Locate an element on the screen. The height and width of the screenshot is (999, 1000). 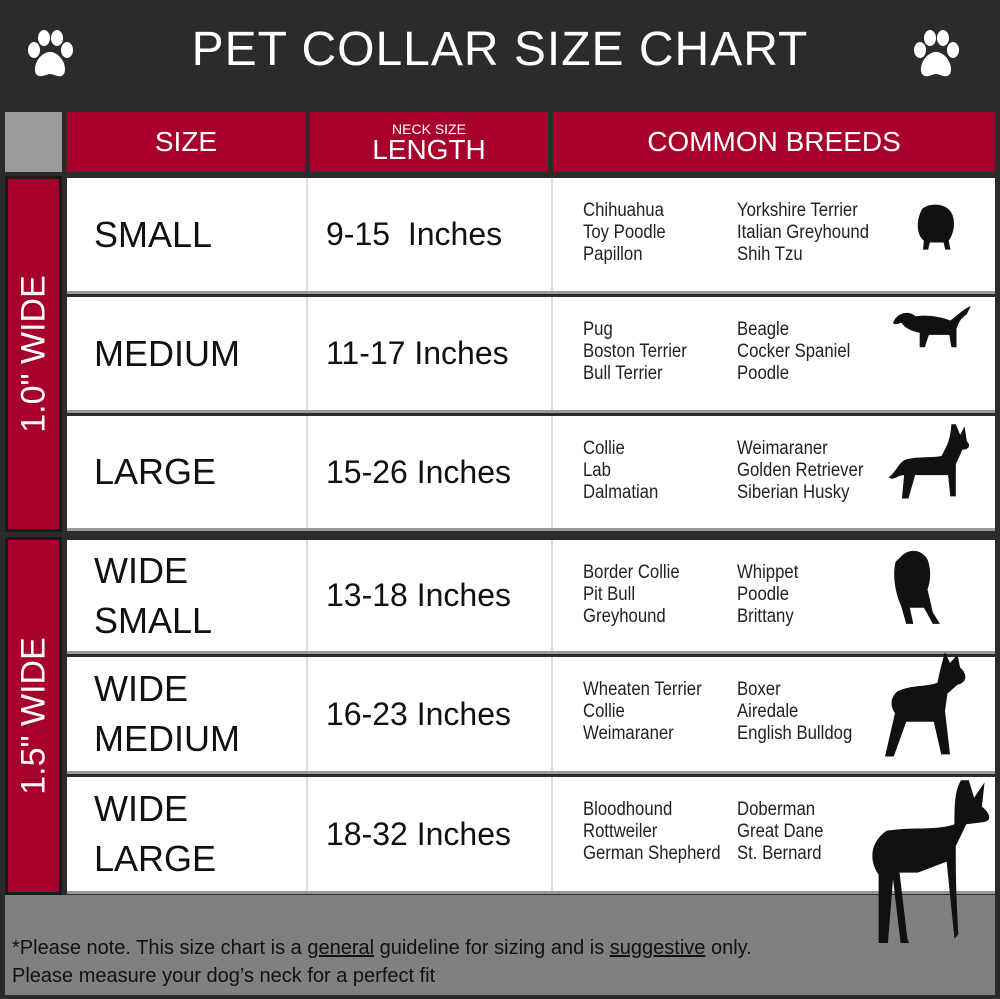
group-band-1-5in: 1.5" WIDE is located at coordinates (33, 716).